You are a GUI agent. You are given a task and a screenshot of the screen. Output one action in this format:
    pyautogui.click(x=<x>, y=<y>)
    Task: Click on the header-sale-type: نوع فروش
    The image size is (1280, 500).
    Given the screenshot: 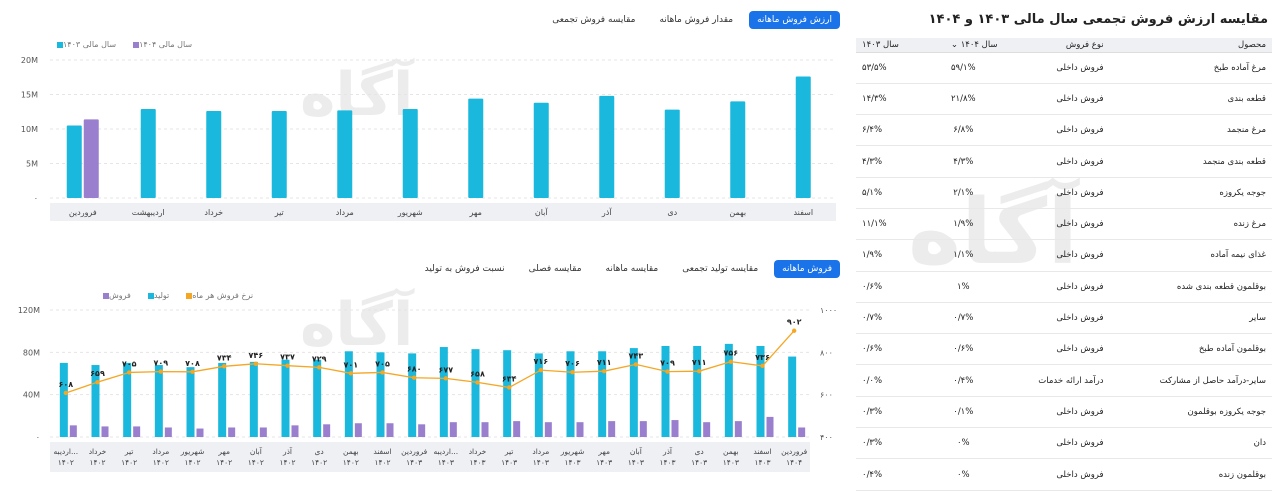 What is the action you would take?
    pyautogui.click(x=1056, y=45)
    